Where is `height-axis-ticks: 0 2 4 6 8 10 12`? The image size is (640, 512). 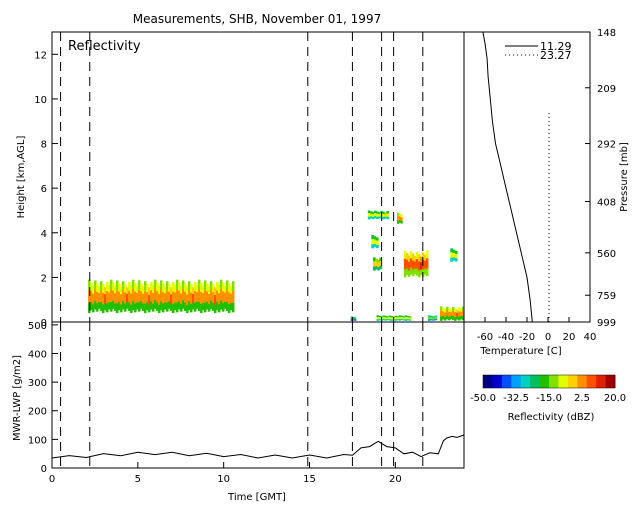 height-axis-ticks: 0 2 4 6 8 10 12 is located at coordinates (46, 189).